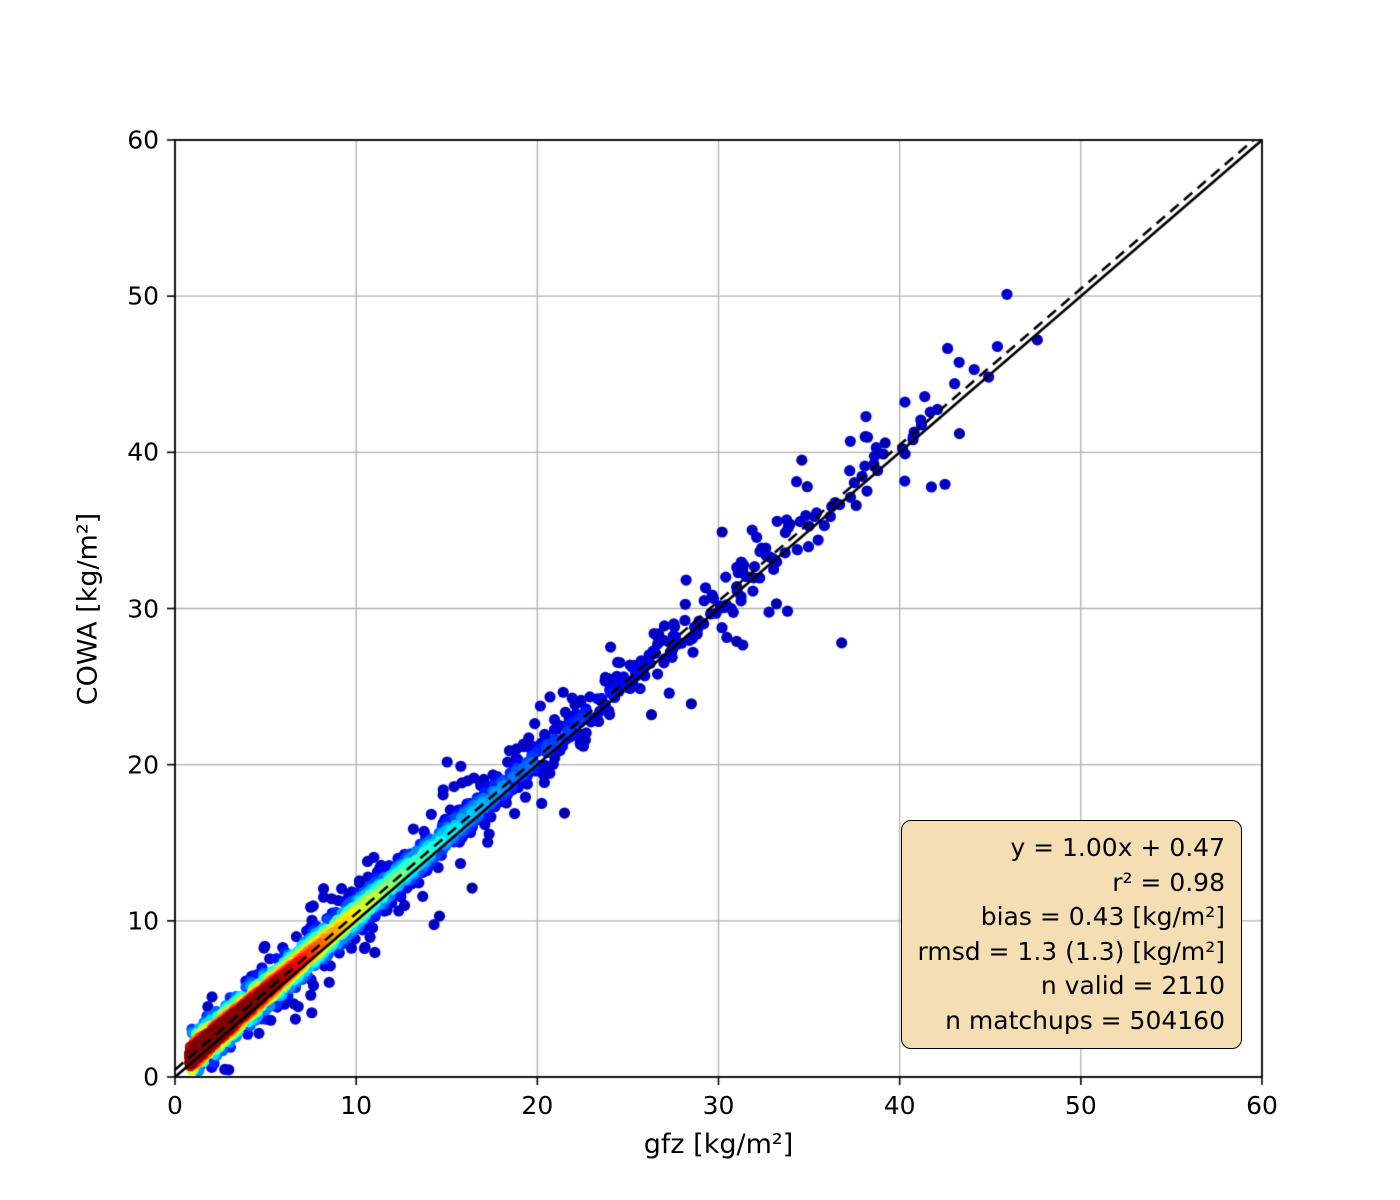 The height and width of the screenshot is (1200, 1400). I want to click on x-tick-label: 10, so click(356, 1105).